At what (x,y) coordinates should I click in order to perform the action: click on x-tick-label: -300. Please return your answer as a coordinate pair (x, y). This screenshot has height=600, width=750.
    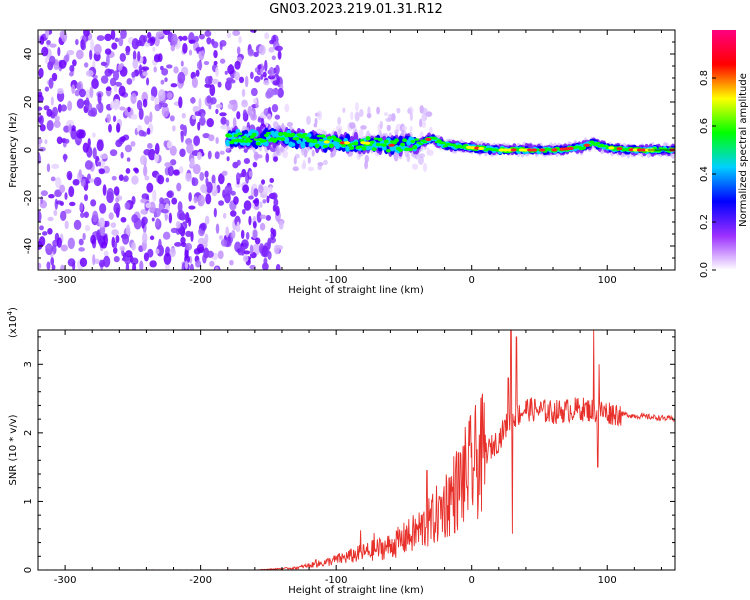
    Looking at the image, I should click on (65, 580).